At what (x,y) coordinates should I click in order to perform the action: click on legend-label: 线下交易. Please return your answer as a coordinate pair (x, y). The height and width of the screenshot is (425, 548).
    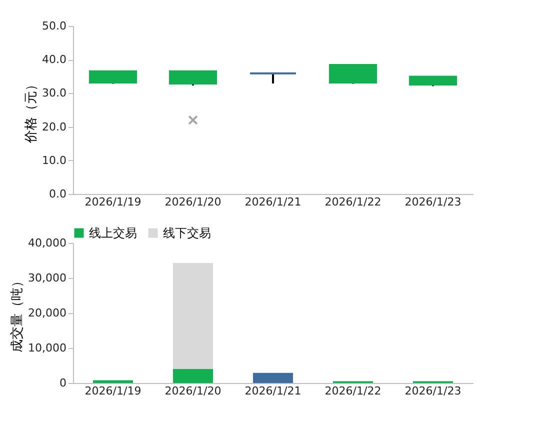
    Looking at the image, I should click on (187, 233).